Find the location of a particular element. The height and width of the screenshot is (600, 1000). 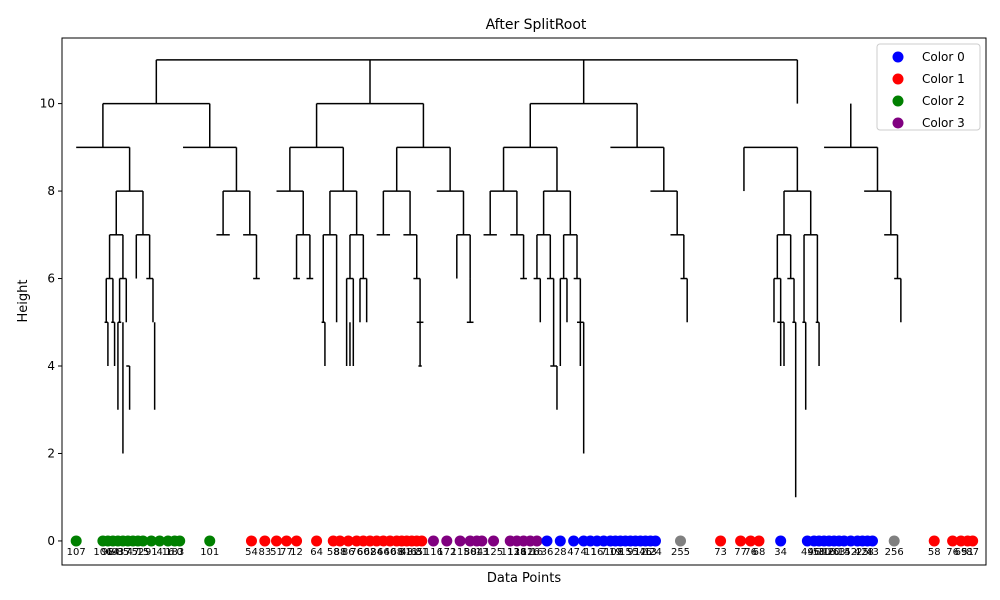

point-label: 116 is located at coordinates (433, 552).